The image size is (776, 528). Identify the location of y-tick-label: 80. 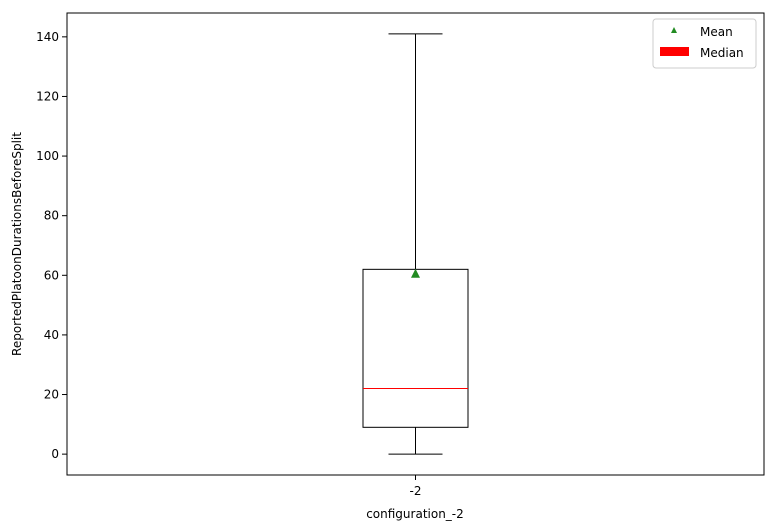
(51, 216).